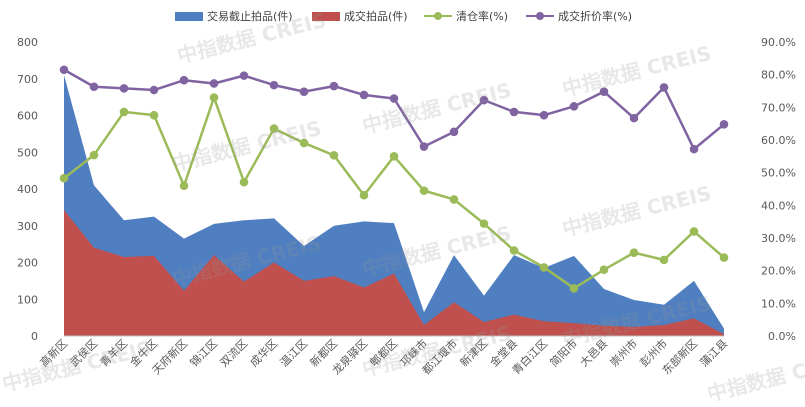  Describe the element at coordinates (83, 352) in the screenshot. I see `x-axis-category-label: 武侯区` at that location.